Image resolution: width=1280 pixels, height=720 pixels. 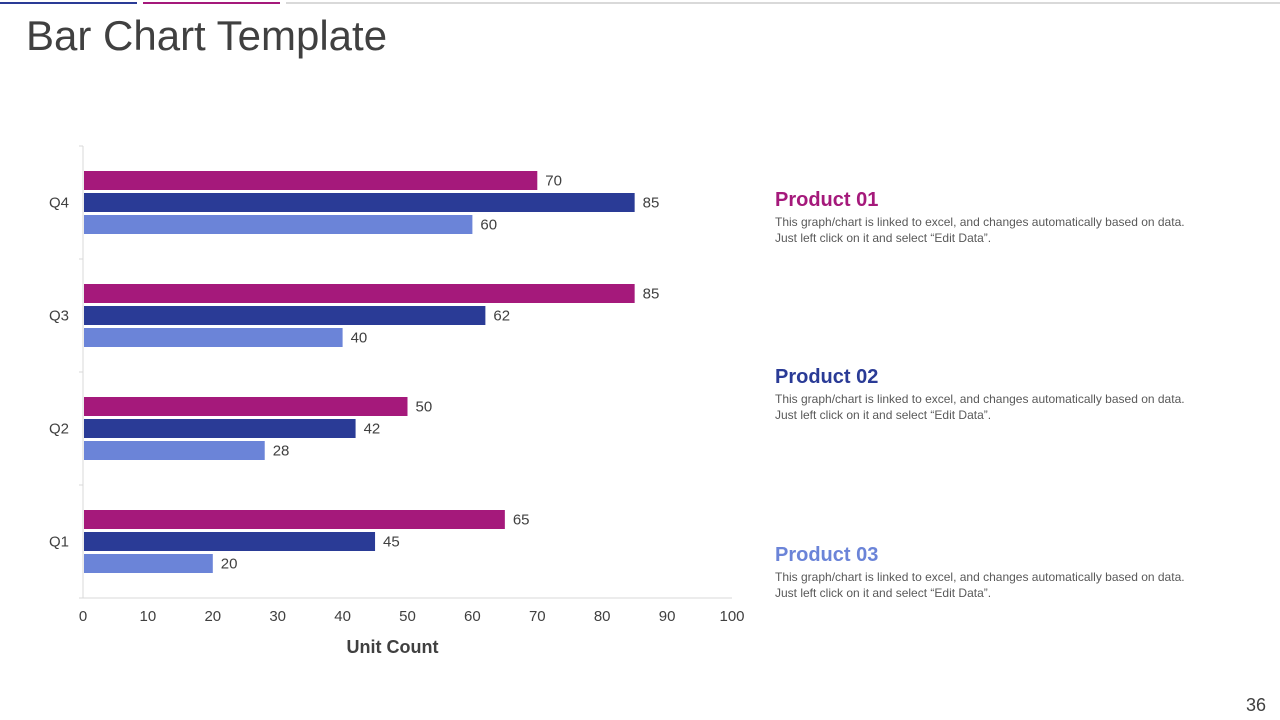 What do you see at coordinates (472, 616) in the screenshot?
I see `x-tick-label: 60` at bounding box center [472, 616].